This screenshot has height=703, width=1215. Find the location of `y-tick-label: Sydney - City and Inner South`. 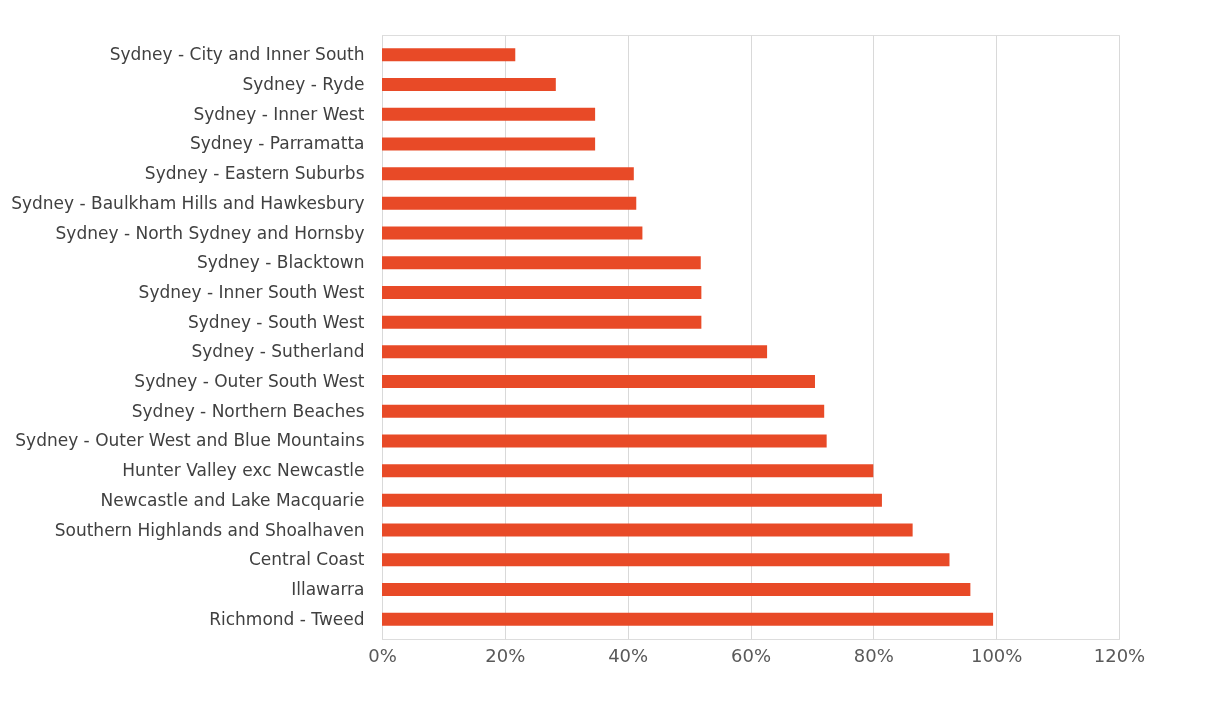

y-tick-label: Sydney - City and Inner South is located at coordinates (237, 54).